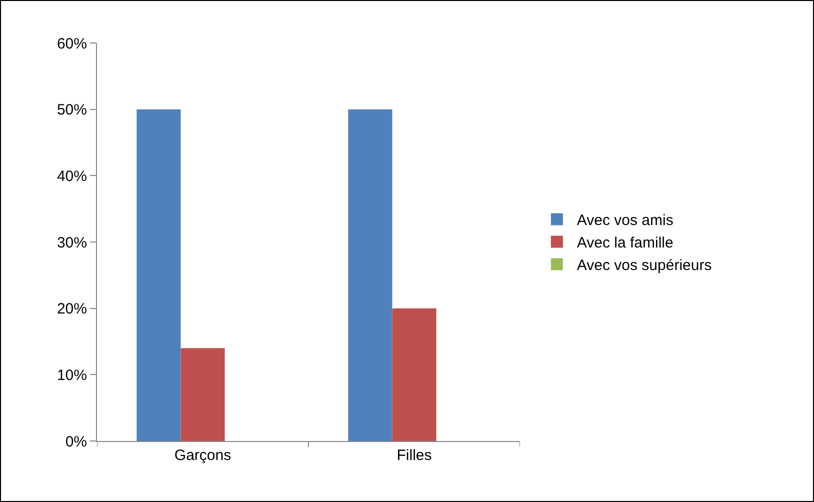  I want to click on y-tick-label: 60%, so click(71, 43).